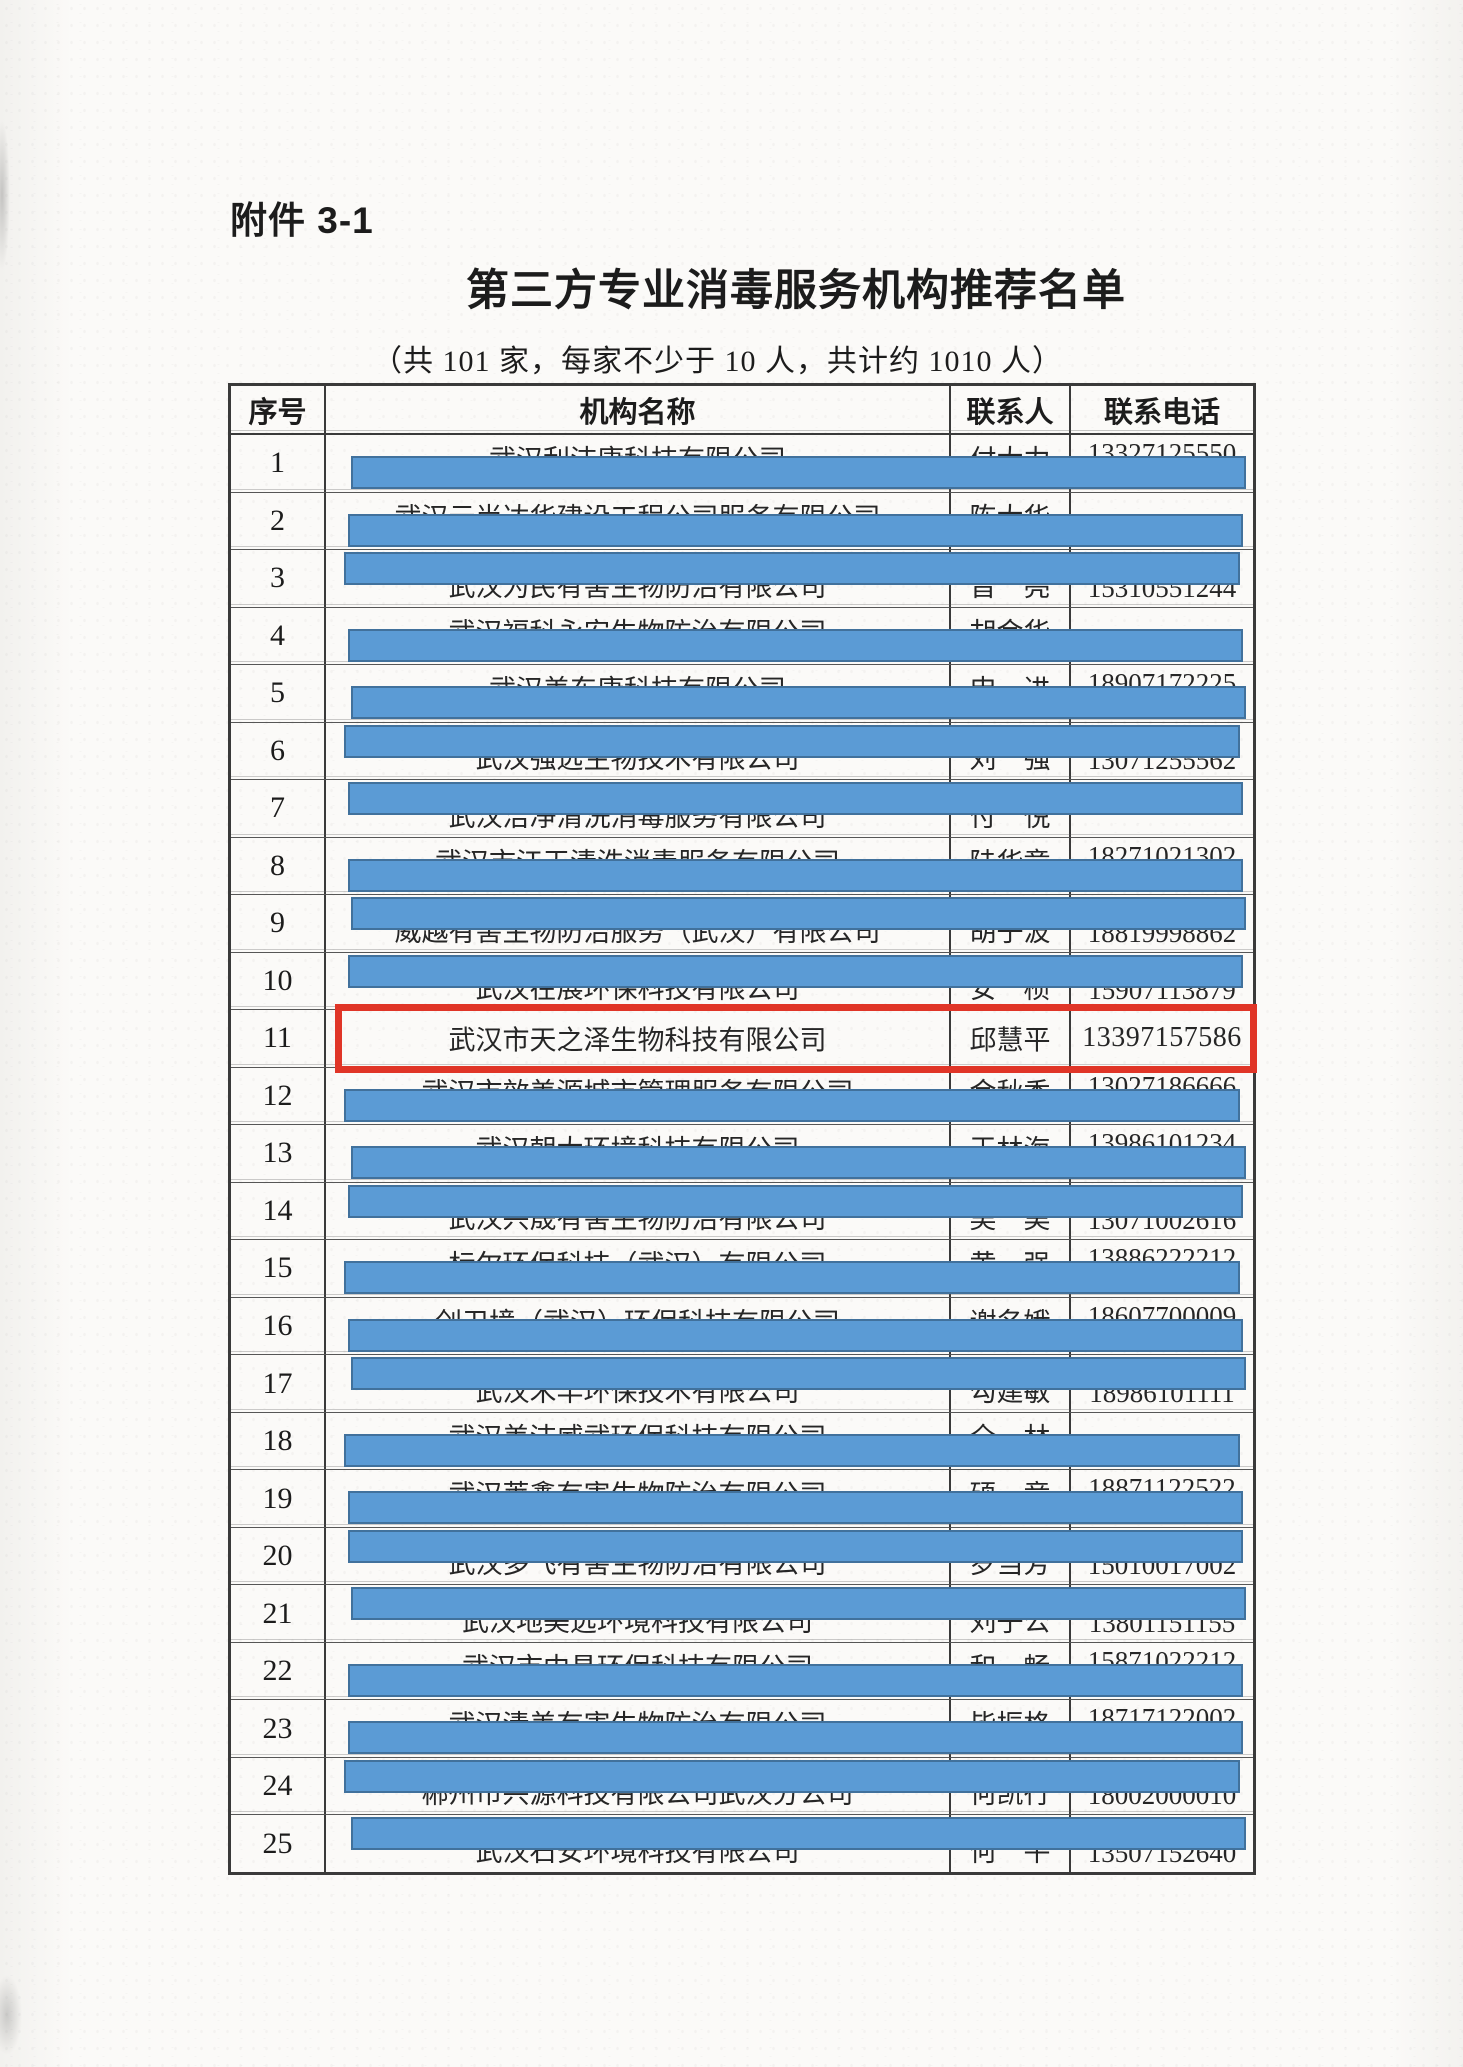  I want to click on contact-person: 邱慧平, so click(1010, 1040).